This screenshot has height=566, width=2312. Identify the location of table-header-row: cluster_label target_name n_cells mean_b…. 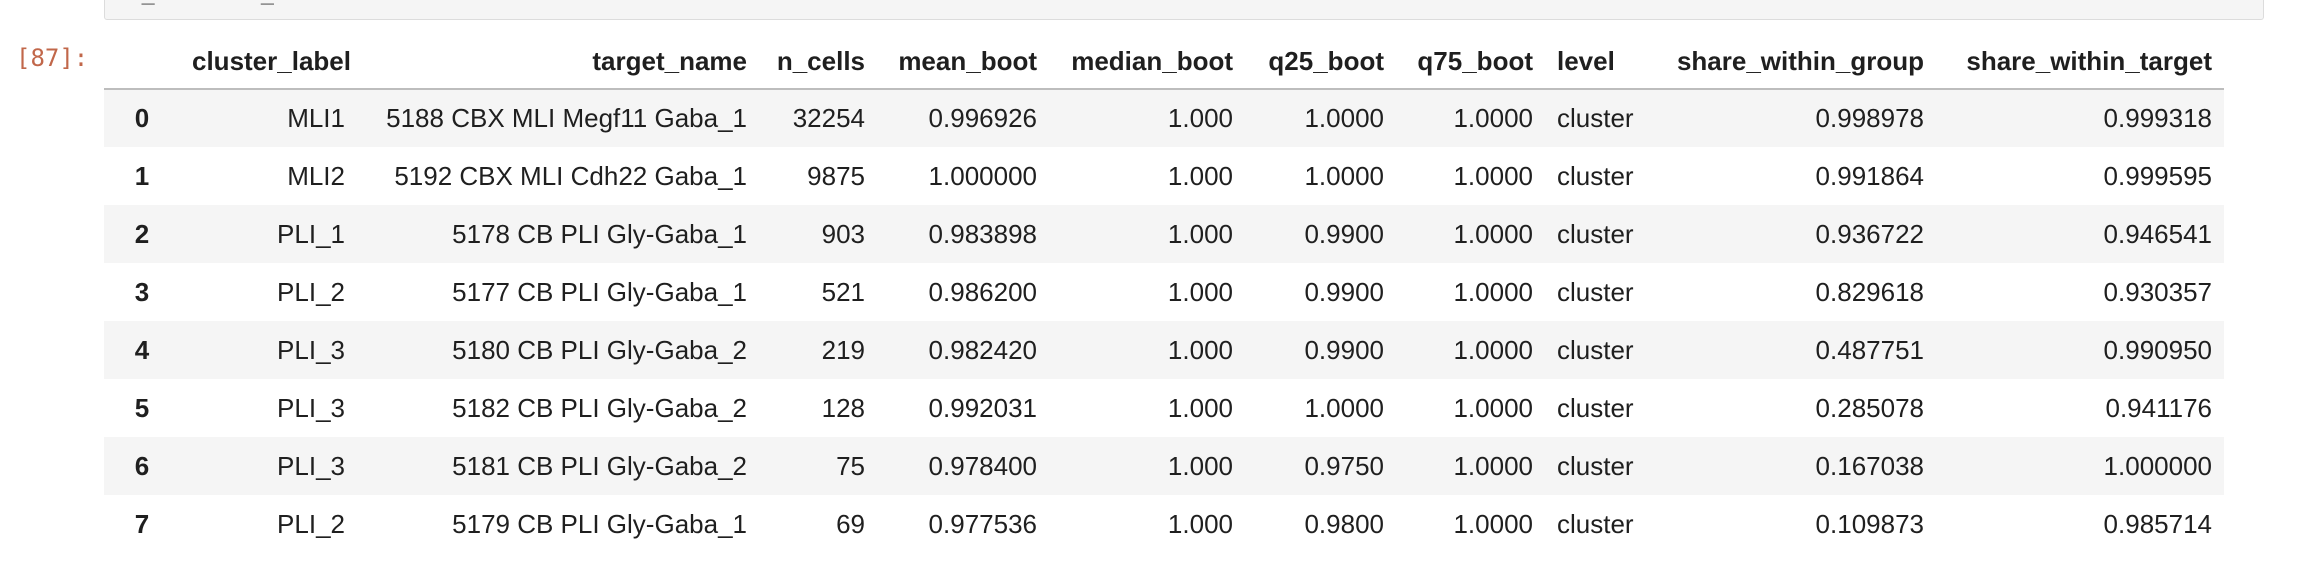
(1164, 62).